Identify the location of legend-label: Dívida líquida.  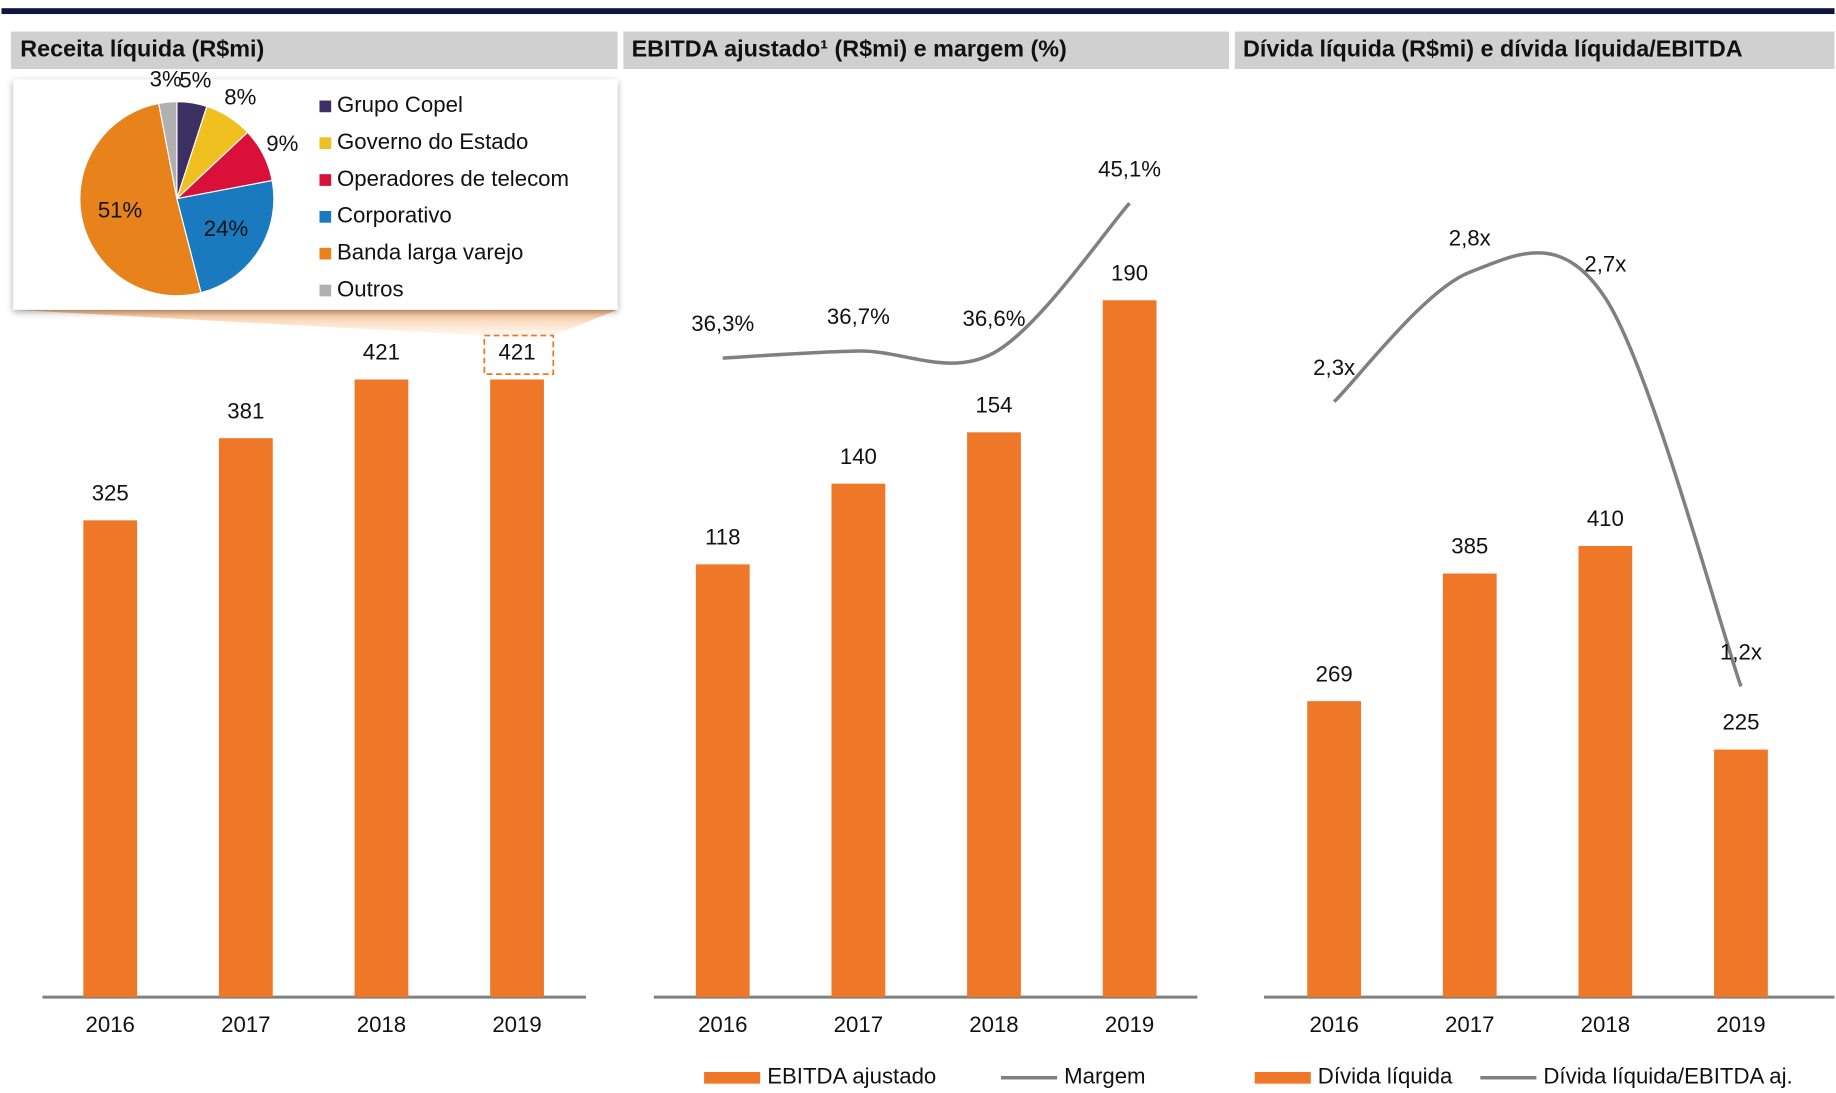
(1385, 1076).